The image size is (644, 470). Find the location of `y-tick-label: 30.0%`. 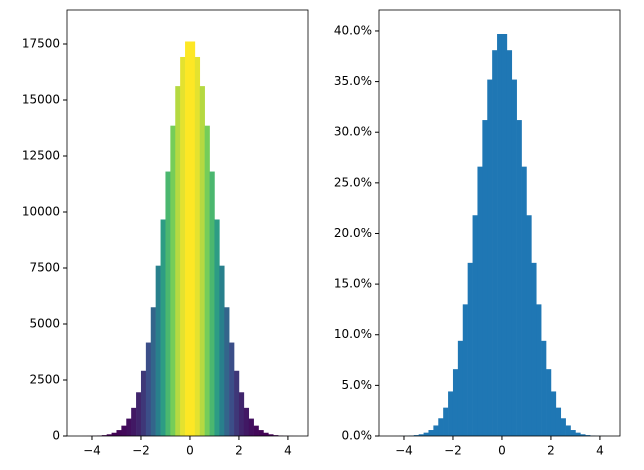

y-tick-label: 30.0% is located at coordinates (353, 132).